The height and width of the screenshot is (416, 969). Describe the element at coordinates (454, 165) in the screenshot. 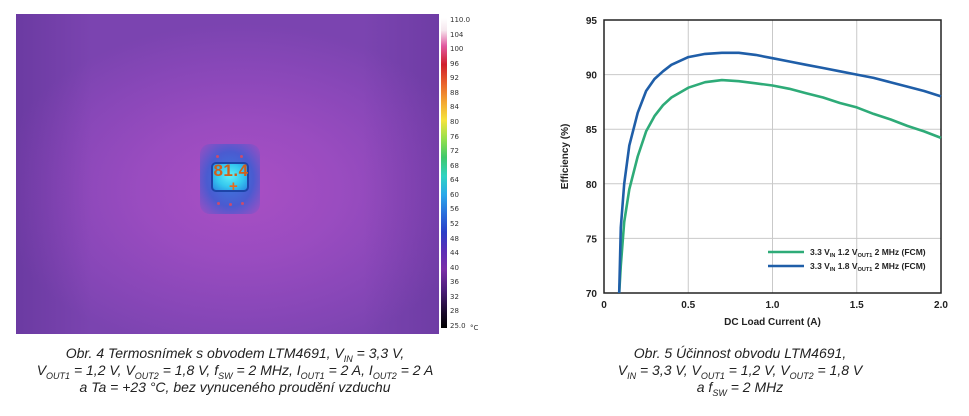

I see `thermal-scale-label: 68` at that location.